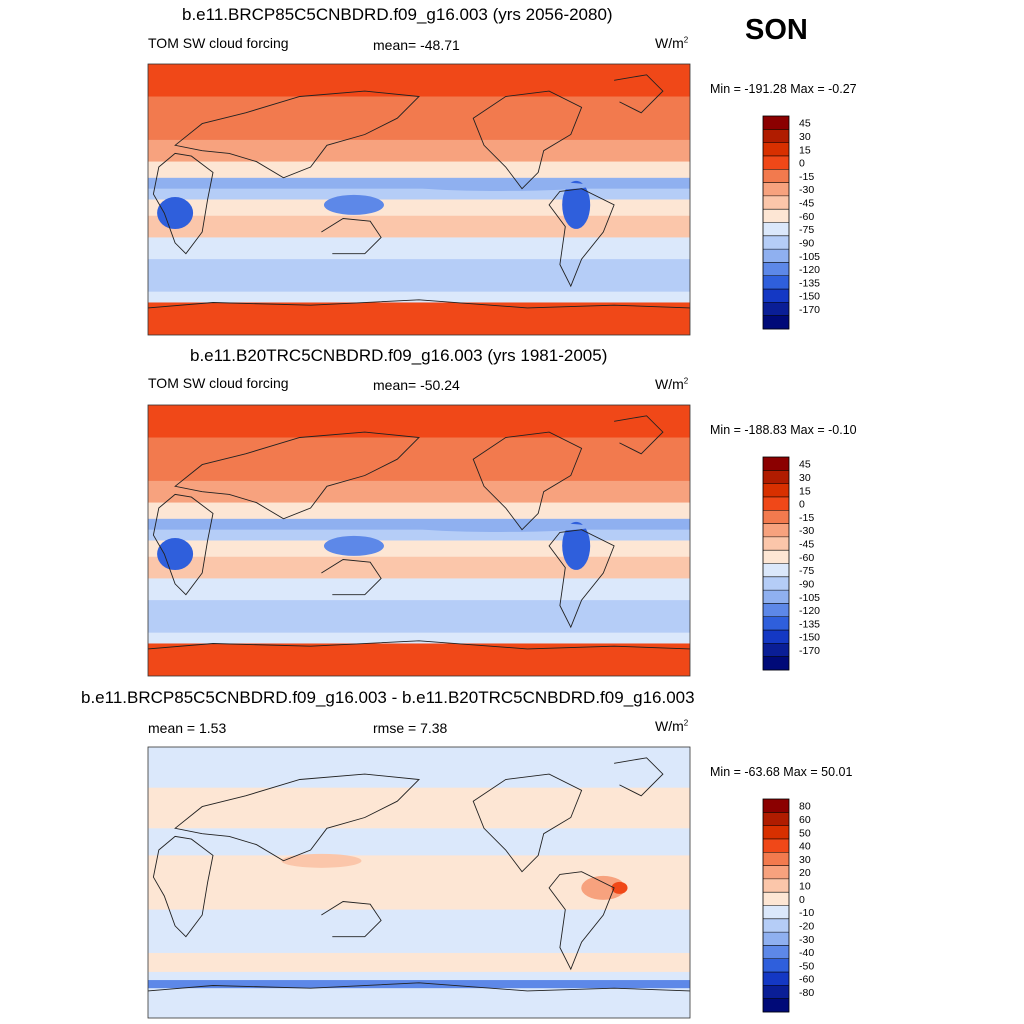 This screenshot has width=1024, height=1024. What do you see at coordinates (809, 283) in the screenshot?
I see `colorbar-tick-label: -135` at bounding box center [809, 283].